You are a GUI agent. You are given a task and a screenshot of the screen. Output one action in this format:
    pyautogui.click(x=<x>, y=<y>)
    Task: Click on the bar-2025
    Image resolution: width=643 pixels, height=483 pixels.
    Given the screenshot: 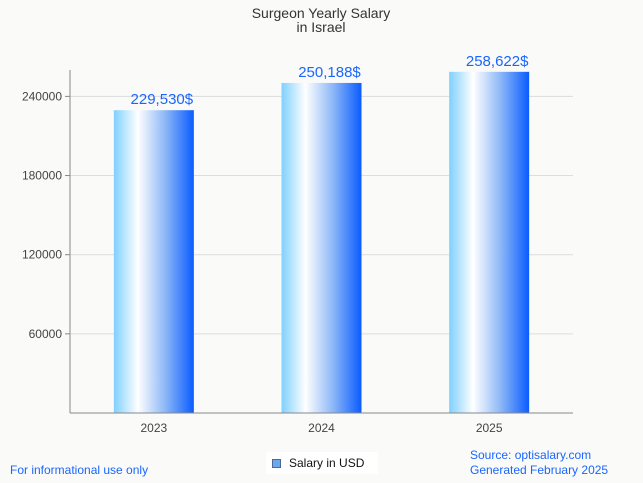 What is the action you would take?
    pyautogui.click(x=489, y=242)
    